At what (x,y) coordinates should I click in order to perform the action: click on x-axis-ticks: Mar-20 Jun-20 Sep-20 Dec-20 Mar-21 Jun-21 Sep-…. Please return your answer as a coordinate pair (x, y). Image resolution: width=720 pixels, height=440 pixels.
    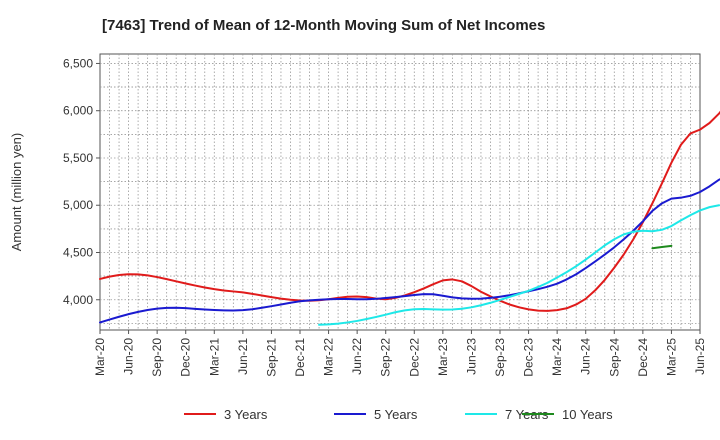
    Looking at the image, I should click on (400, 353).